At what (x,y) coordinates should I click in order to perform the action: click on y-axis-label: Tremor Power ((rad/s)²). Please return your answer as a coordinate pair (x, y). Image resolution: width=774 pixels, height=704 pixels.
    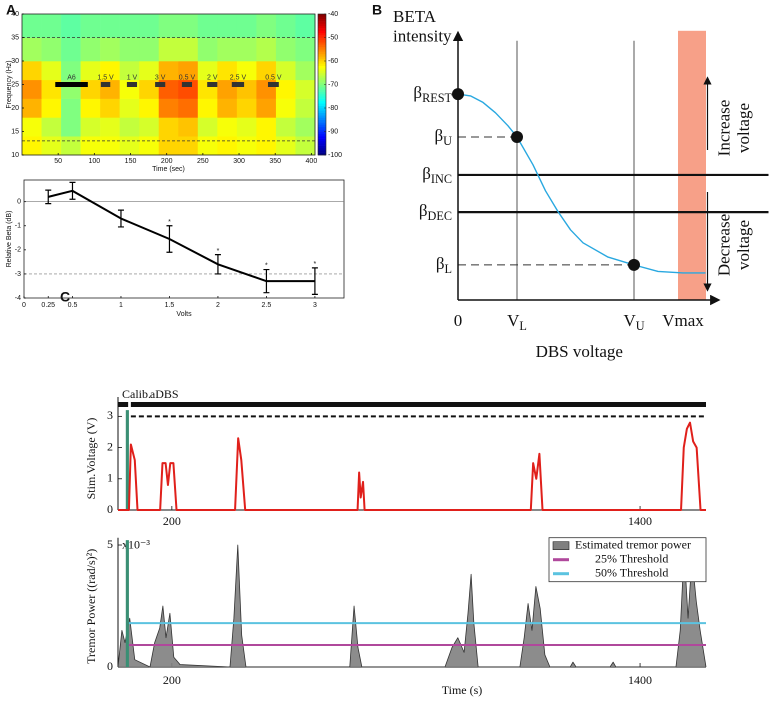
    Looking at the image, I should click on (91, 606).